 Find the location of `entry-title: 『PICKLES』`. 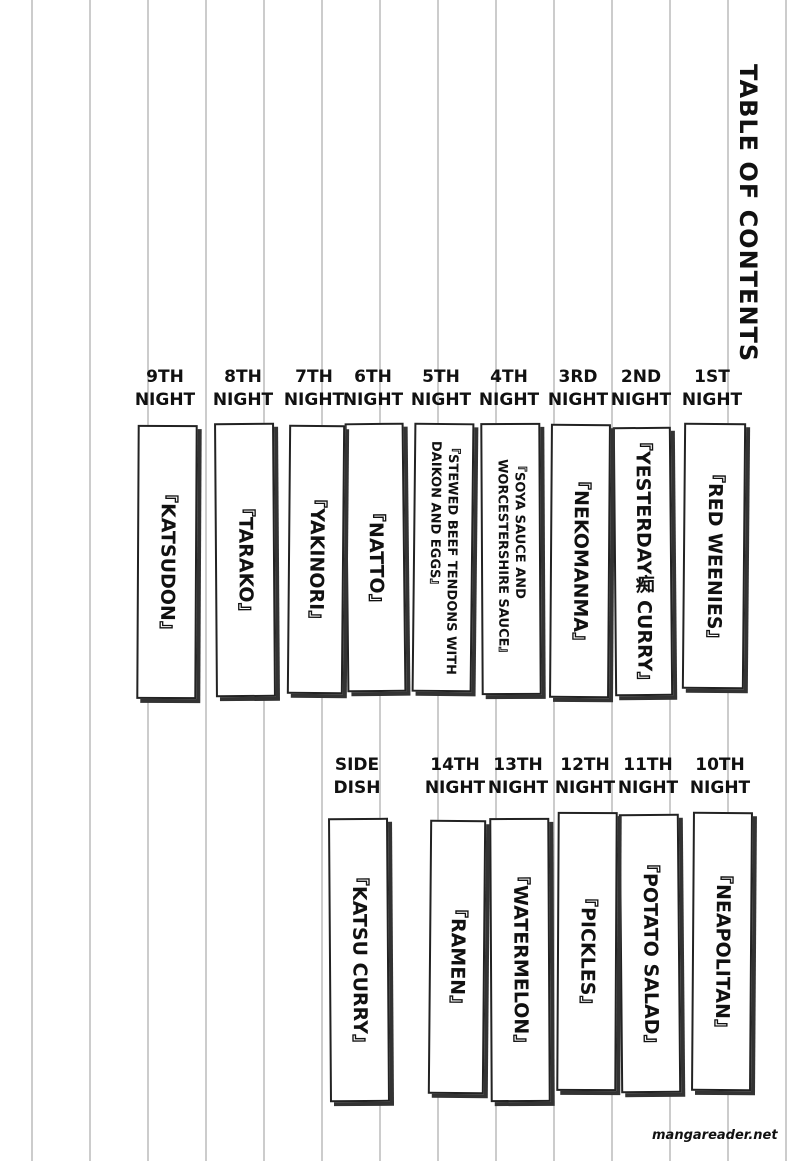

entry-title: 『PICKLES』 is located at coordinates (587, 951).